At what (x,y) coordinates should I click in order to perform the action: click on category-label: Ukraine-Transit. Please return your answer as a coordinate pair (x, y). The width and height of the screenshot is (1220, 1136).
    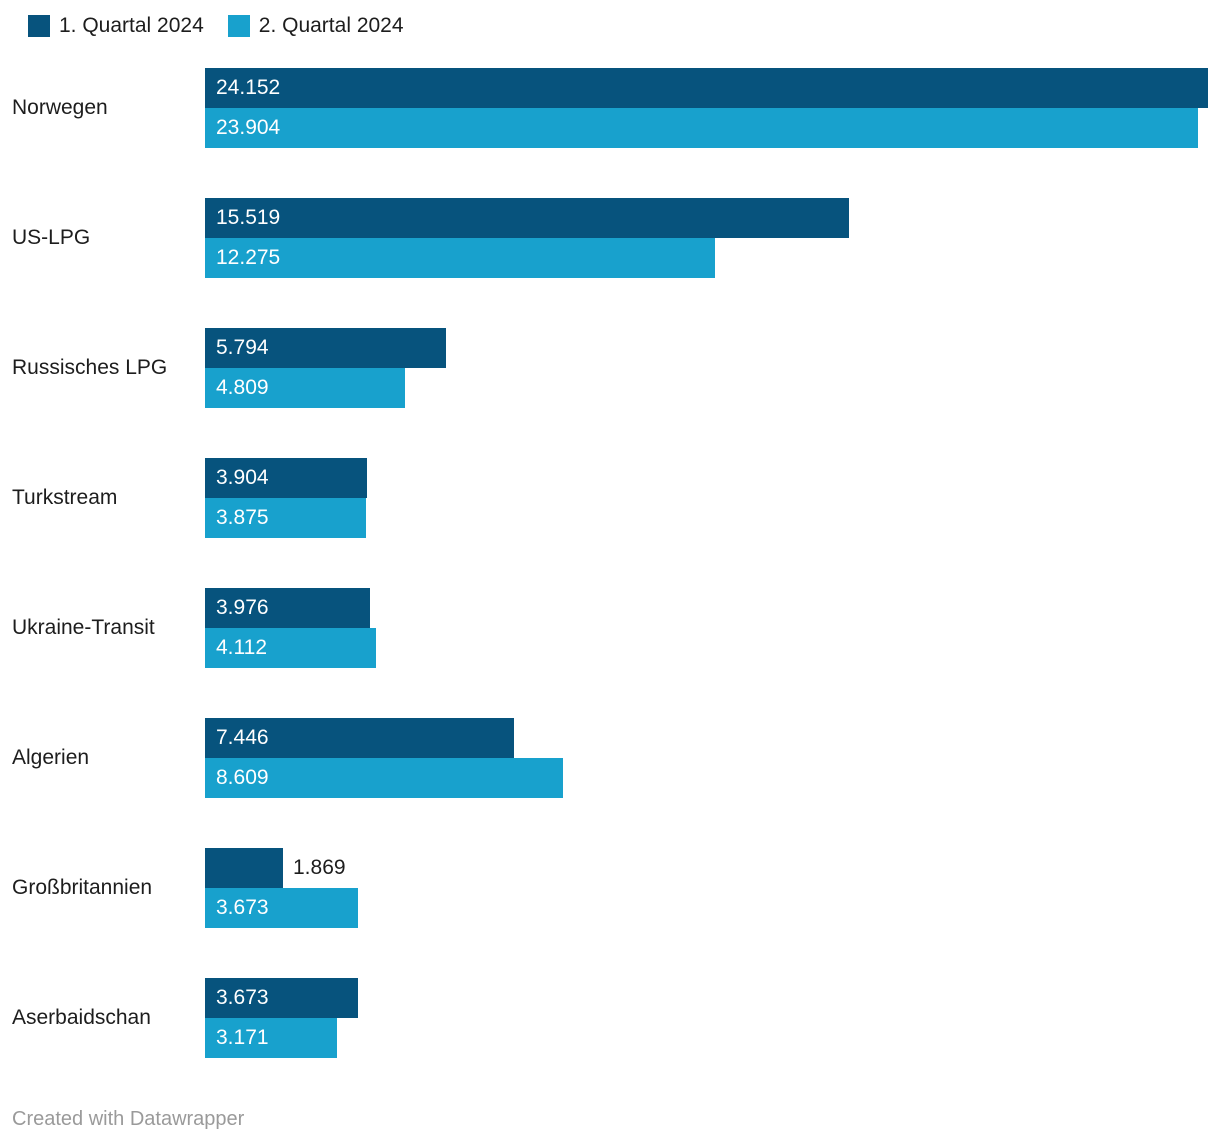
    Looking at the image, I should click on (83, 627).